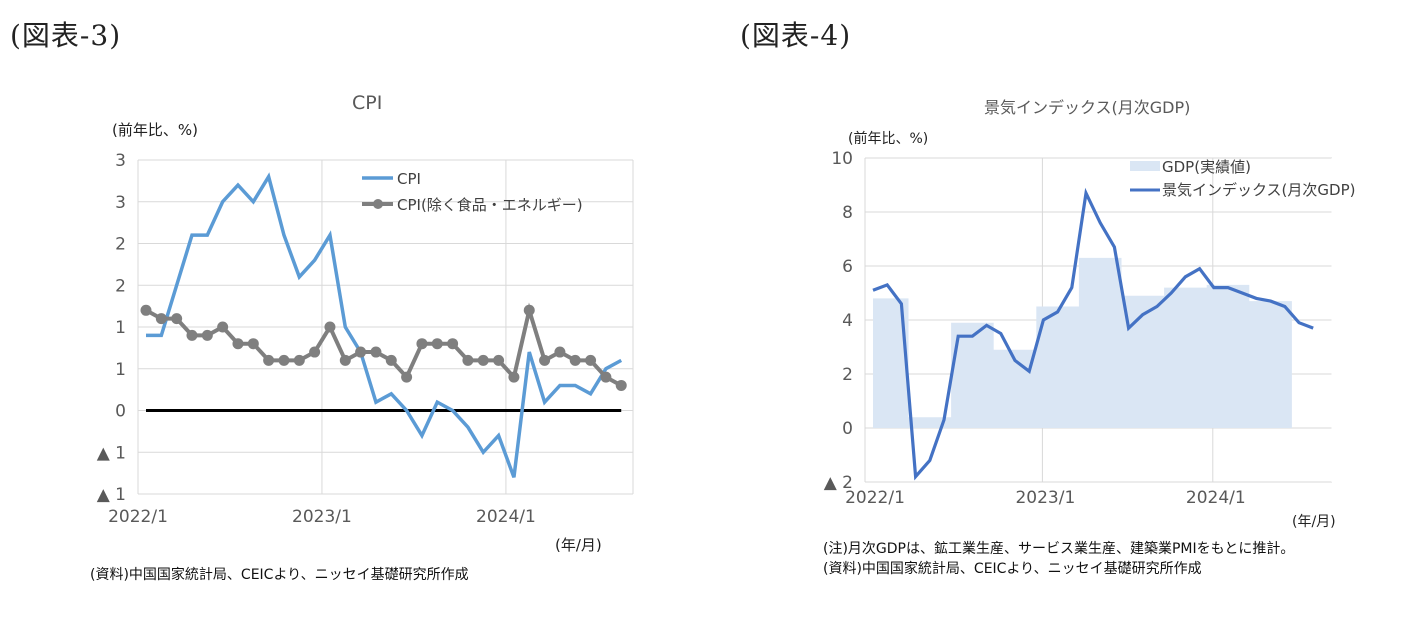 This screenshot has height=621, width=1409. Describe the element at coordinates (1087, 107) in the screenshot. I see `figure4-title: 景気インデックス(月次GDP)` at that location.